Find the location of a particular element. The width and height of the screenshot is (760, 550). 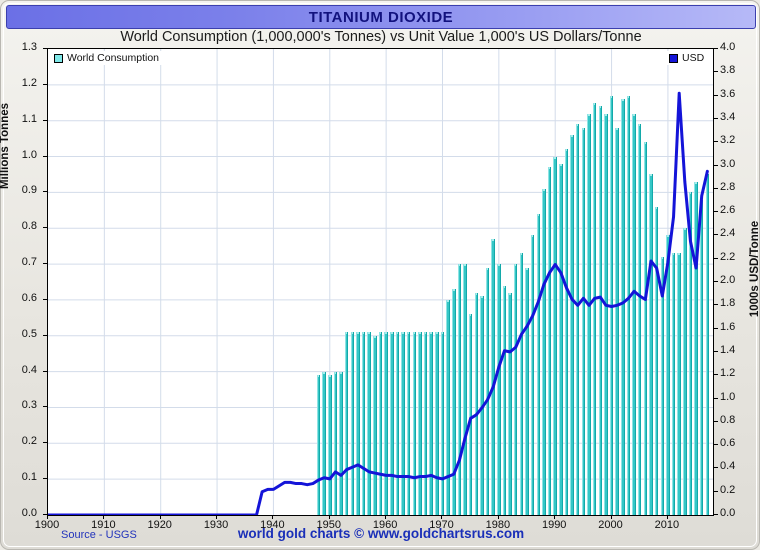

bar-1957 is located at coordinates (369, 423).